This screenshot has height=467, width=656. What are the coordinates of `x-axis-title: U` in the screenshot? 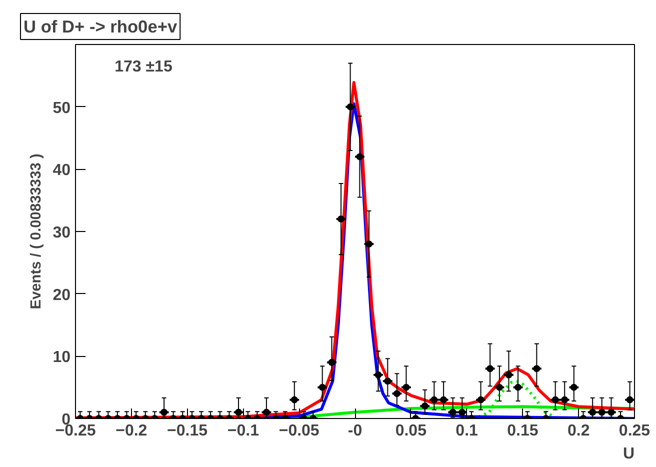 It's located at (628, 454).